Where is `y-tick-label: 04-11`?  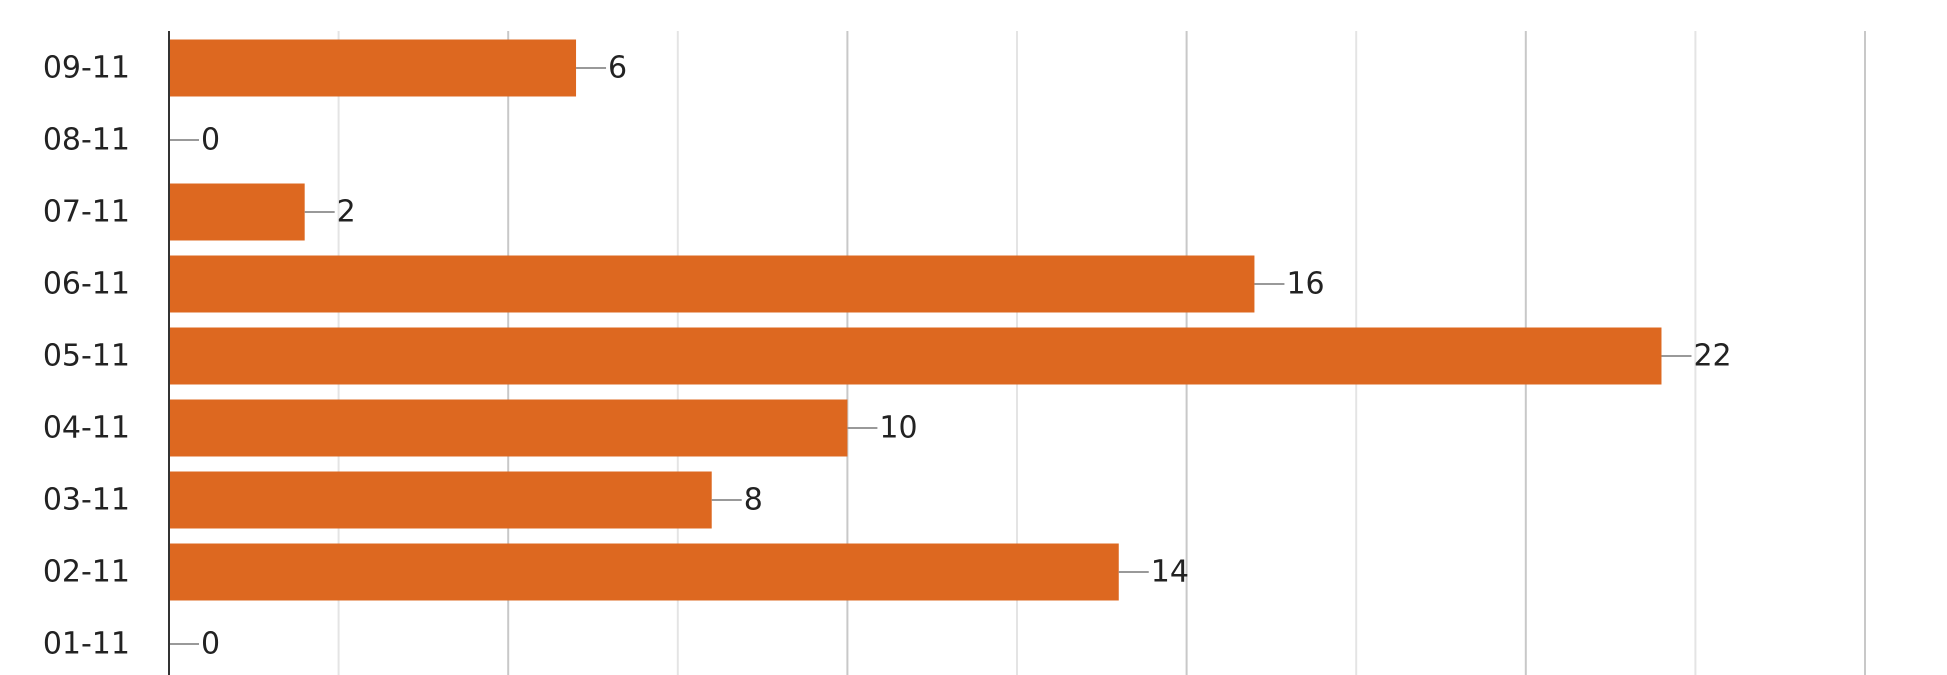
y-tick-label: 04-11 is located at coordinates (86, 428).